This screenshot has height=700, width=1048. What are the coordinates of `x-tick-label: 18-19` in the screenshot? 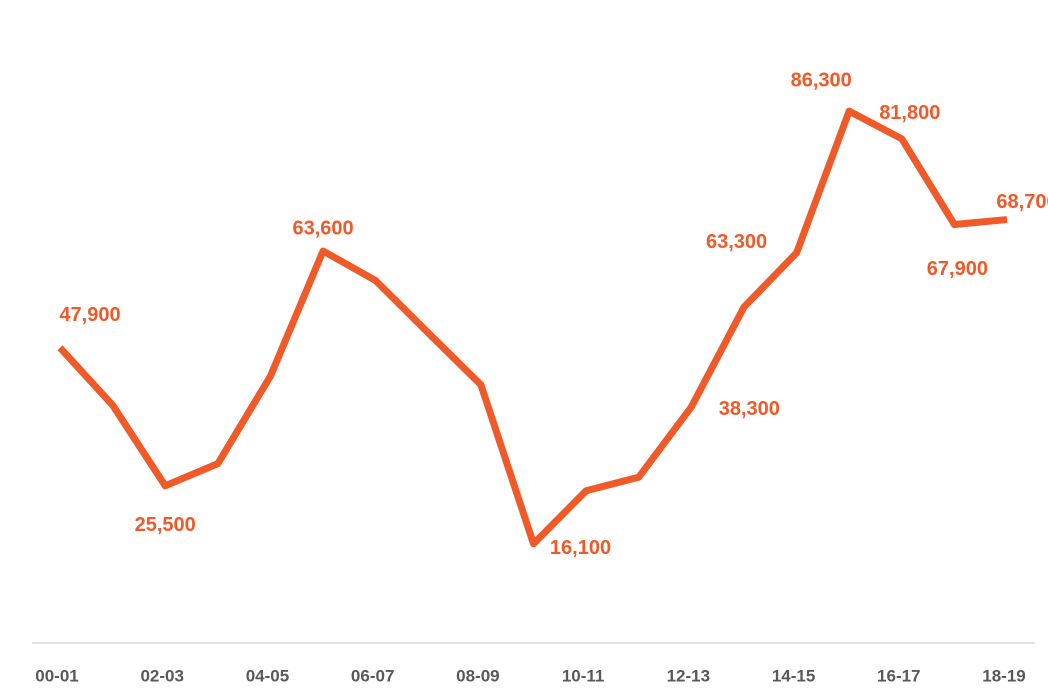 It's located at (1003, 675).